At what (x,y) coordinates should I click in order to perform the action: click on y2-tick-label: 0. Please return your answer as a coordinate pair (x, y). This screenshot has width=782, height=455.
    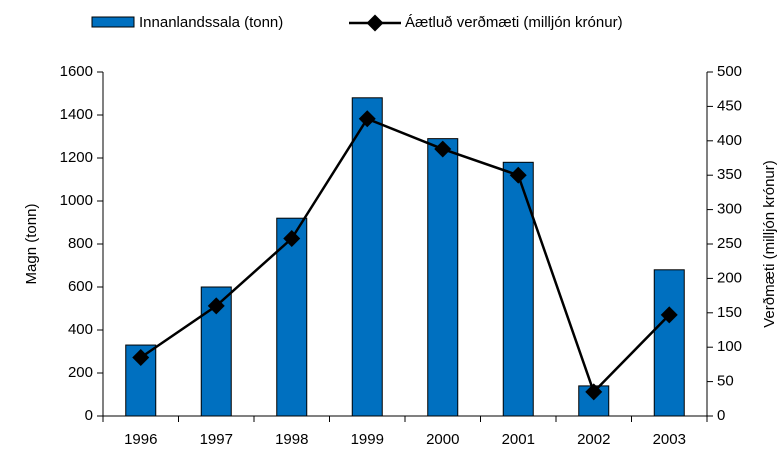
    Looking at the image, I should click on (721, 415).